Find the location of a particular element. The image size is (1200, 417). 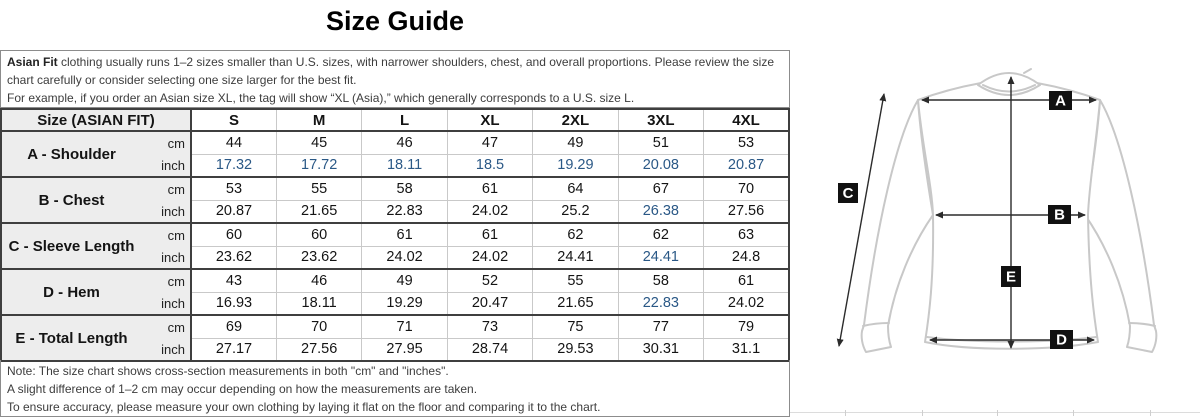

label-E-letter: E is located at coordinates (1011, 277).